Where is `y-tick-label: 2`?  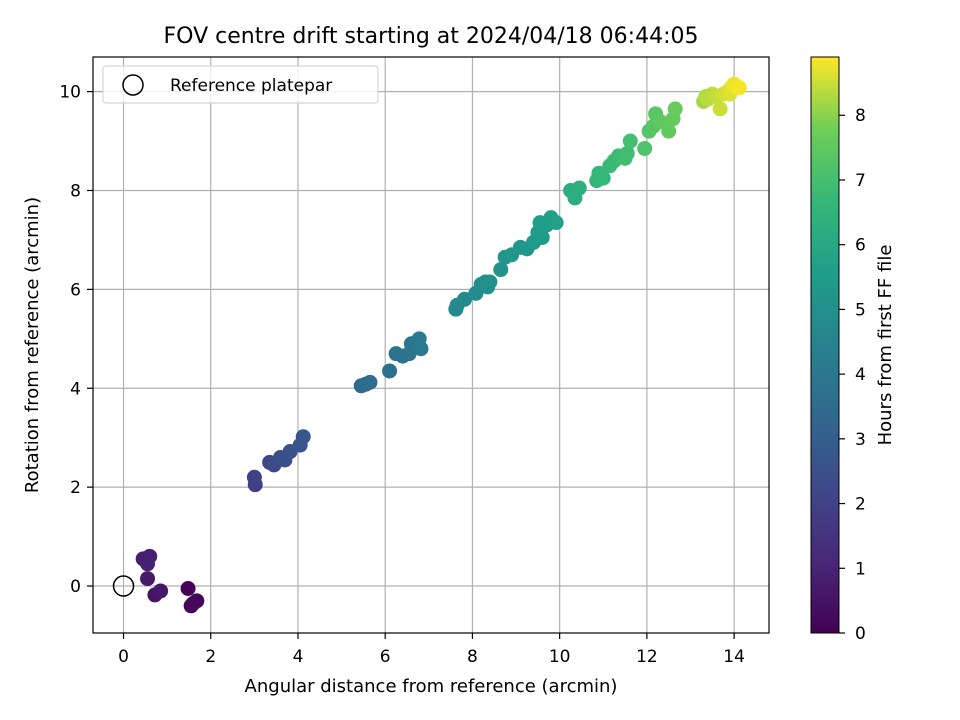
y-tick-label: 2 is located at coordinates (75, 488).